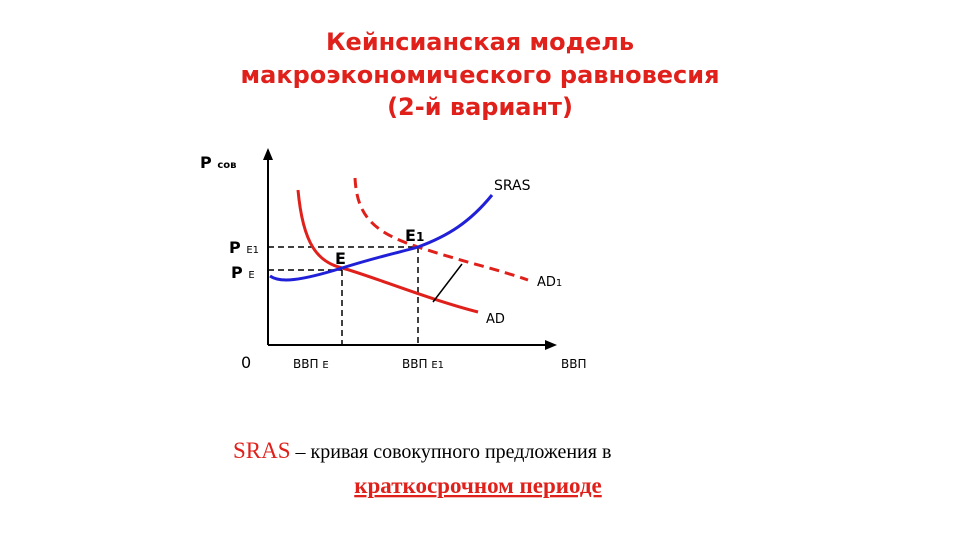 The image size is (960, 540). Describe the element at coordinates (480, 75) in the screenshot. I see `title-line: макроэкономического равновесия` at that location.